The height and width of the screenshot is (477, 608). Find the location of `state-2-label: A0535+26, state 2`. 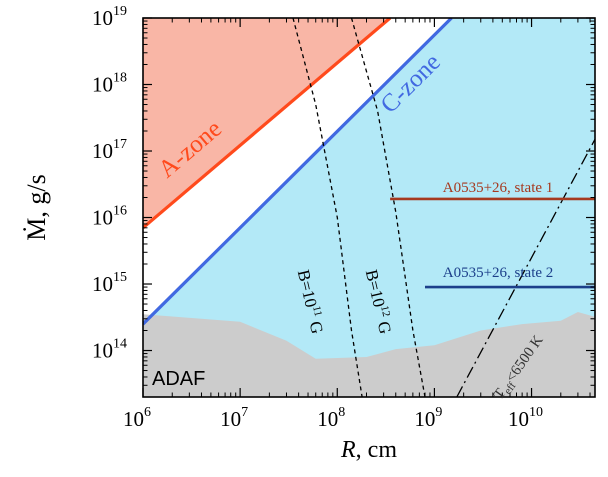

state-2-label: A0535+26, state 2 is located at coordinates (498, 273).